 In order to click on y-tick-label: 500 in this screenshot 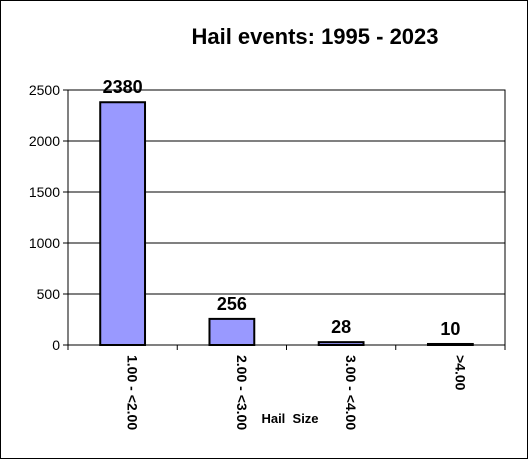, I will do `click(49, 294)`.